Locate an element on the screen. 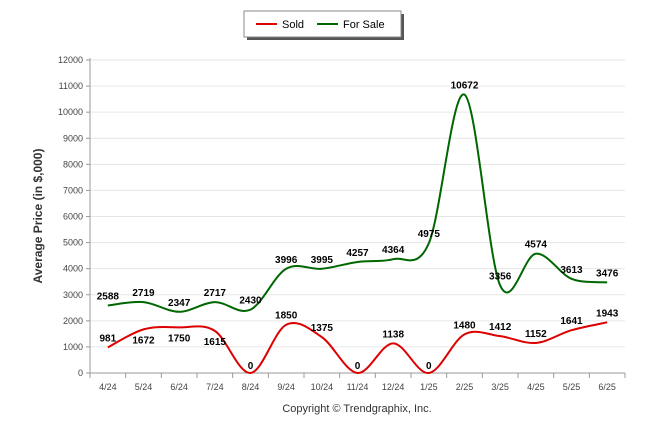 This screenshot has width=646, height=434. data-label-sold: 1138 is located at coordinates (393, 334).